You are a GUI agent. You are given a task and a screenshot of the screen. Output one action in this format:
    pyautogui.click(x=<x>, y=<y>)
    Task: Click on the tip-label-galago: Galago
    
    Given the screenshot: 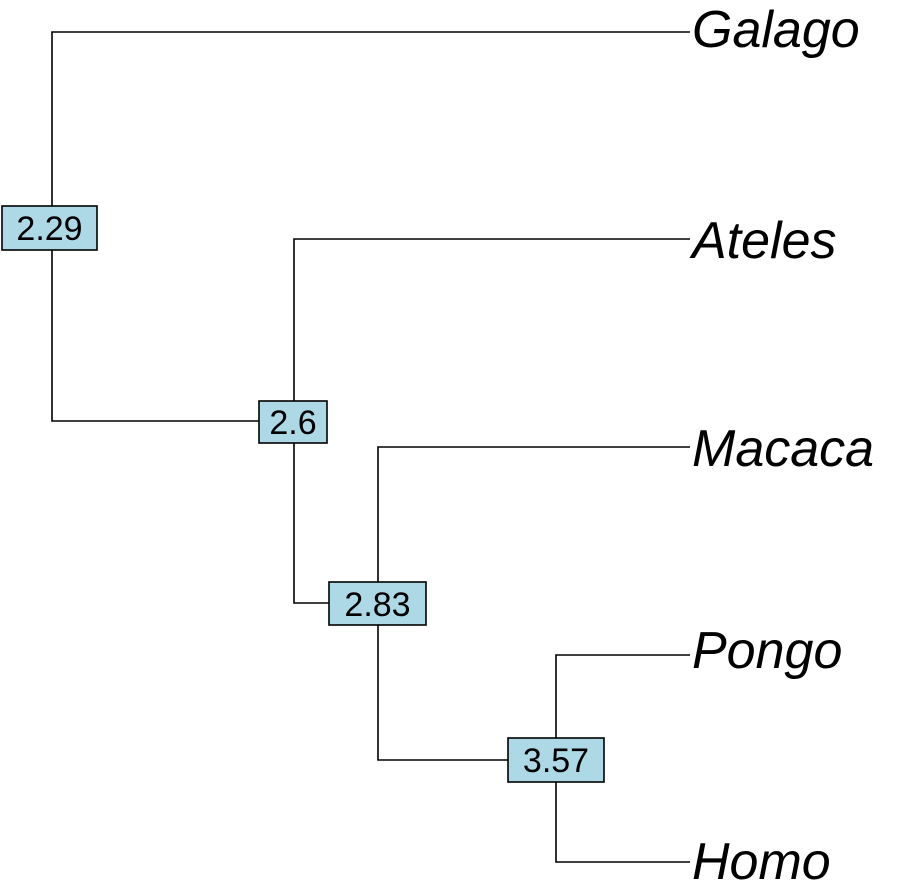 What is the action you would take?
    pyautogui.click(x=776, y=30)
    